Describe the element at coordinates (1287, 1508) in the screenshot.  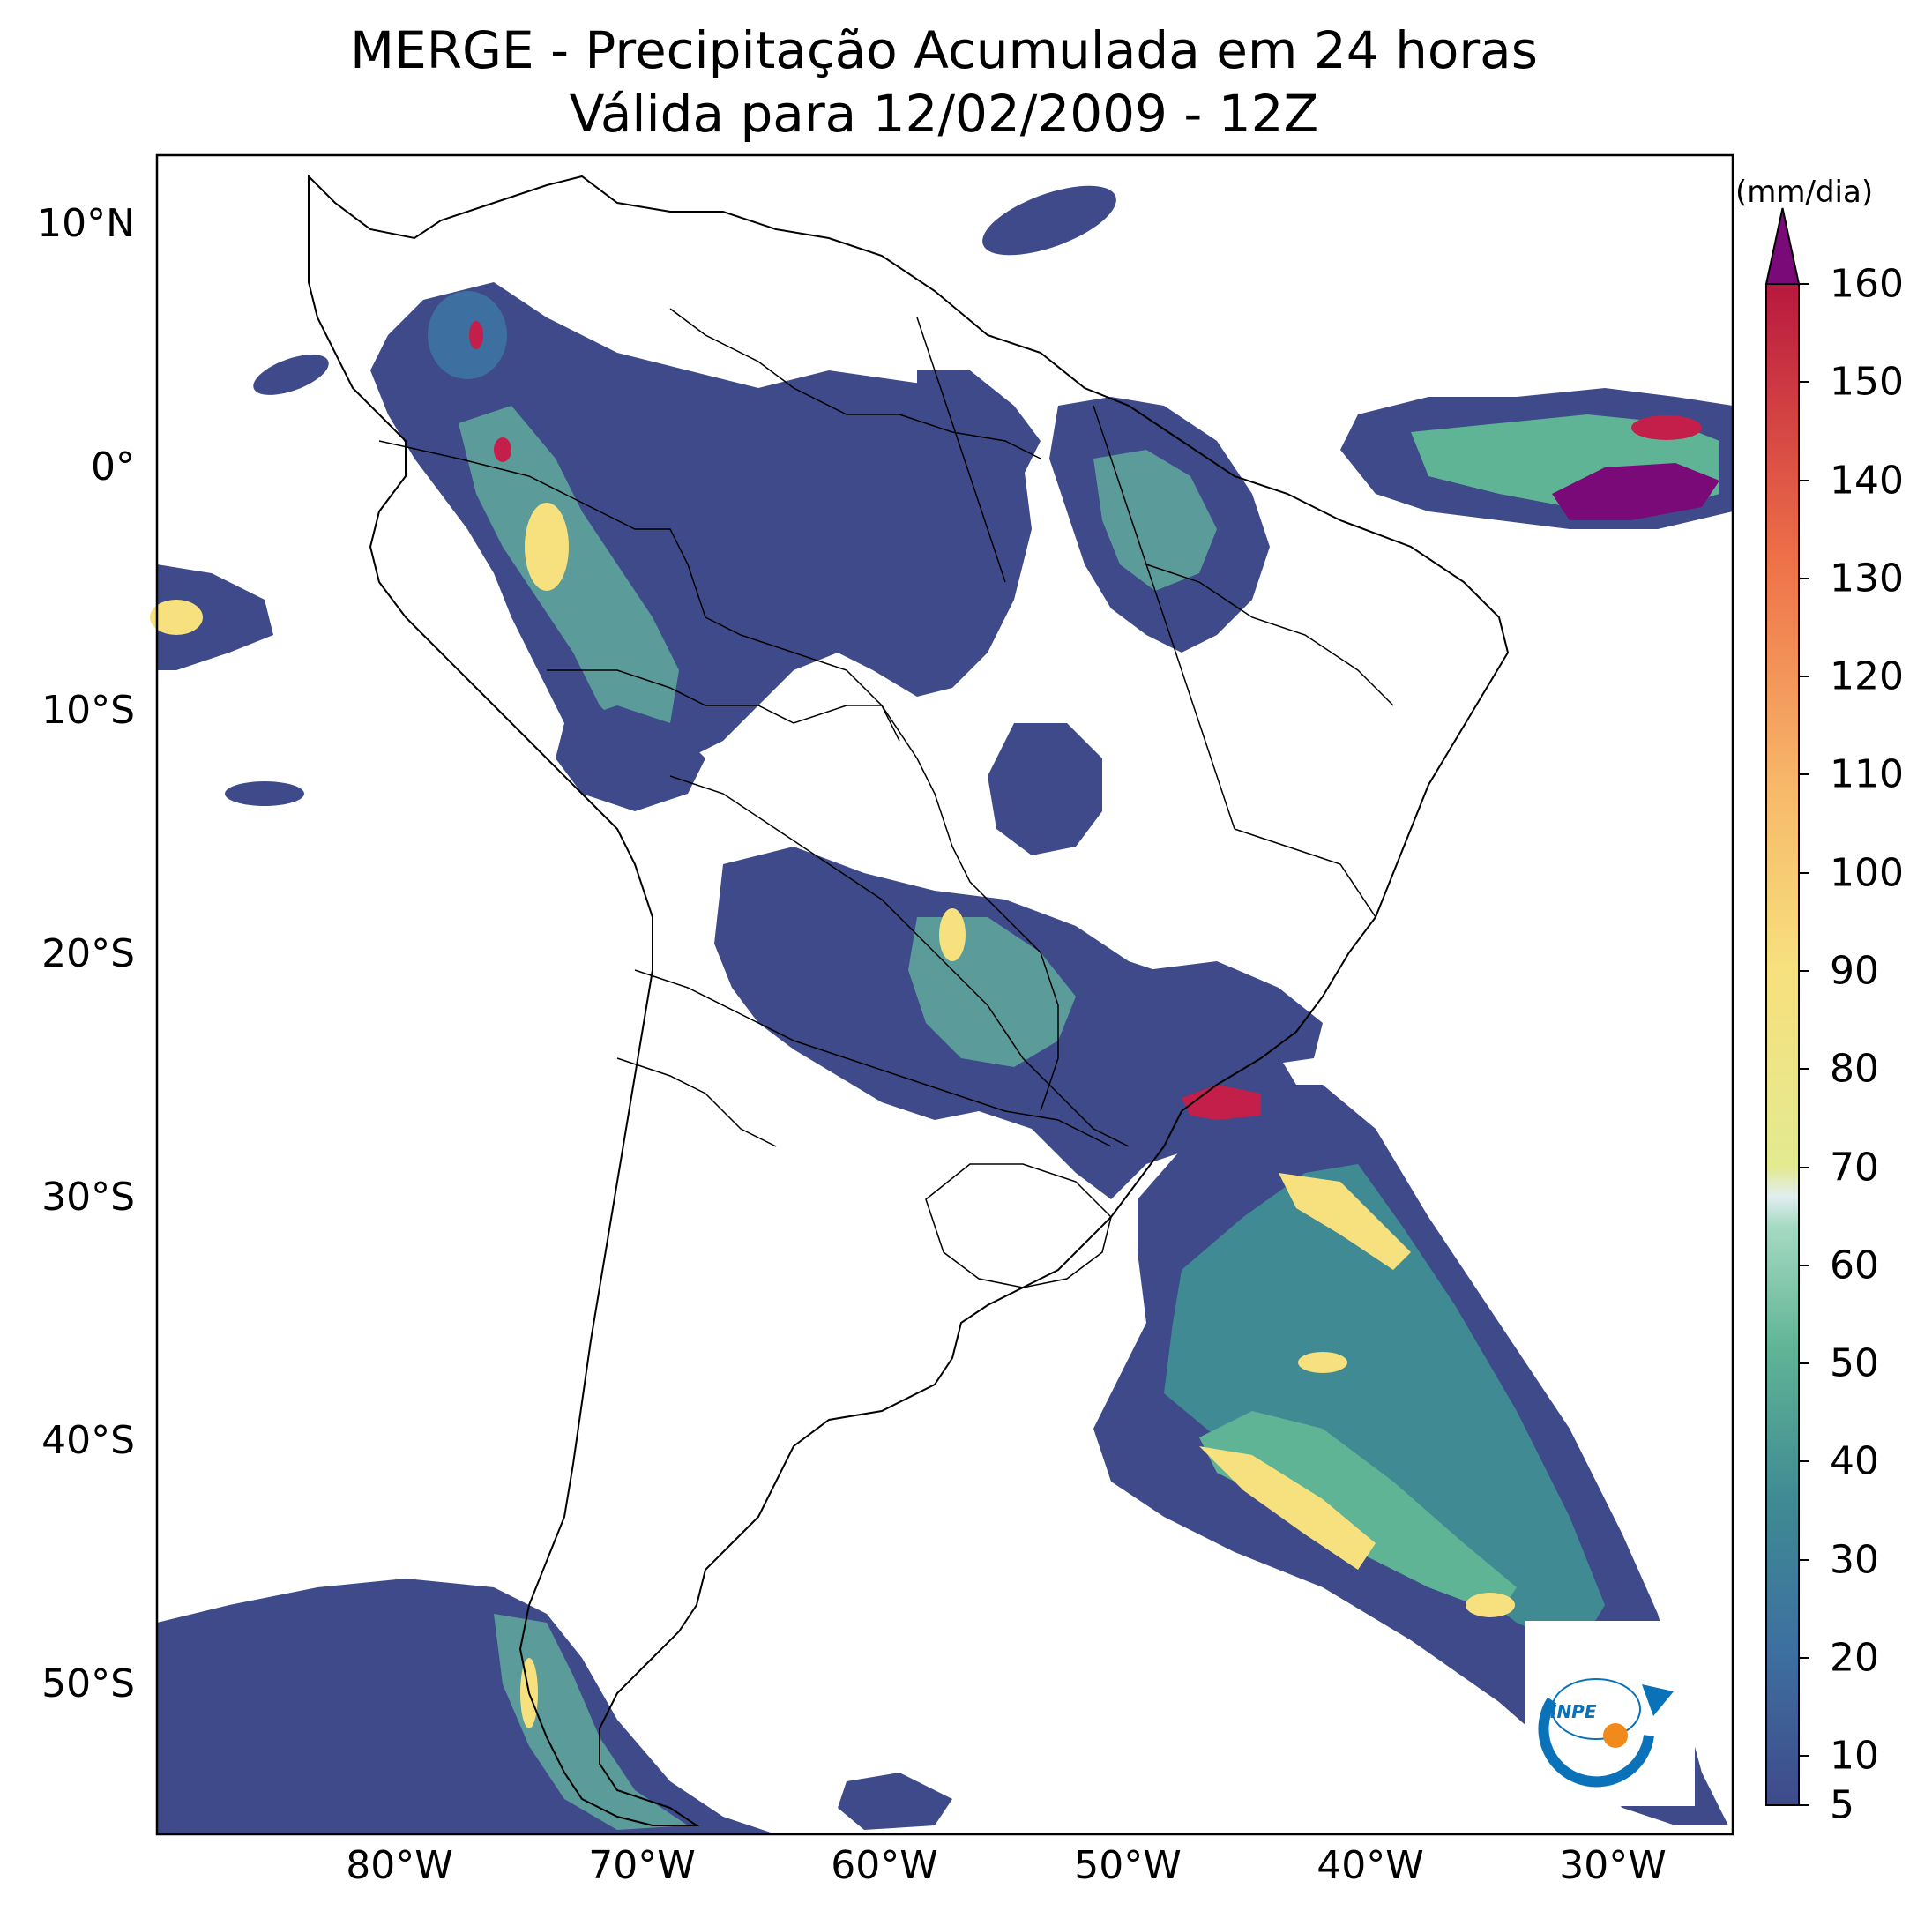
I see `precip-atlantic-max` at that location.